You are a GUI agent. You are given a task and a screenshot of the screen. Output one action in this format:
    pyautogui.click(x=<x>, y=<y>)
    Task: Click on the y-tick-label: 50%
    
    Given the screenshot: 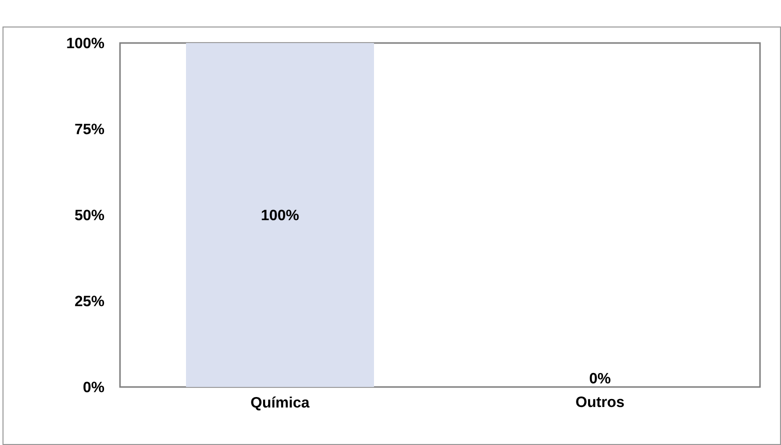 What is the action you would take?
    pyautogui.click(x=89, y=215)
    